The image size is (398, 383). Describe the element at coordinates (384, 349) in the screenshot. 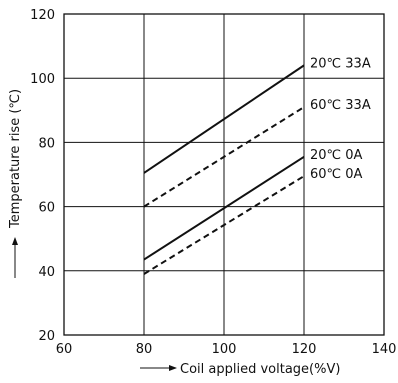

I see `x-tick-label: 140` at that location.